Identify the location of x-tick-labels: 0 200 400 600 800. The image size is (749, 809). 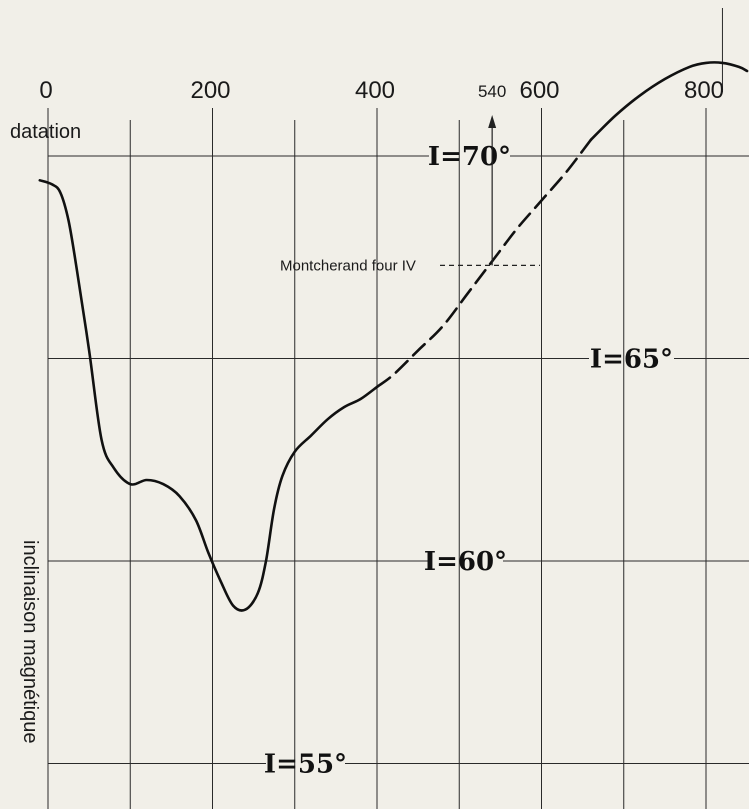
(381, 90).